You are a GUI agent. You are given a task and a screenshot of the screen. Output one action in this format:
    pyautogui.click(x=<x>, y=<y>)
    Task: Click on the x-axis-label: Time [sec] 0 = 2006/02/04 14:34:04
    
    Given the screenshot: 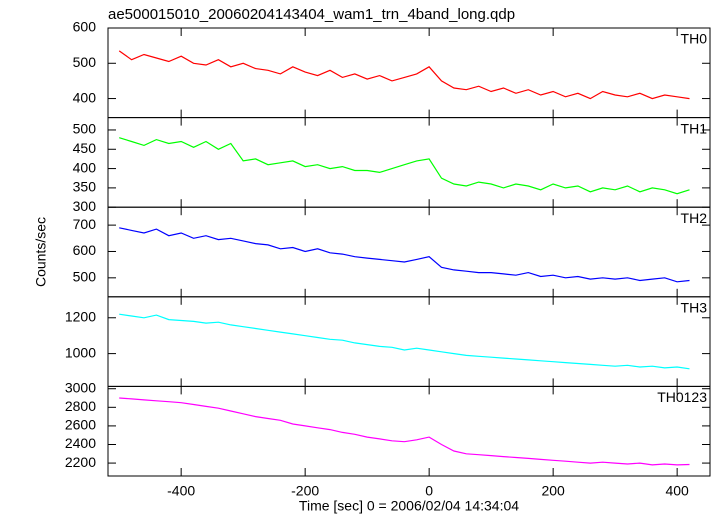 What is the action you would take?
    pyautogui.click(x=409, y=506)
    